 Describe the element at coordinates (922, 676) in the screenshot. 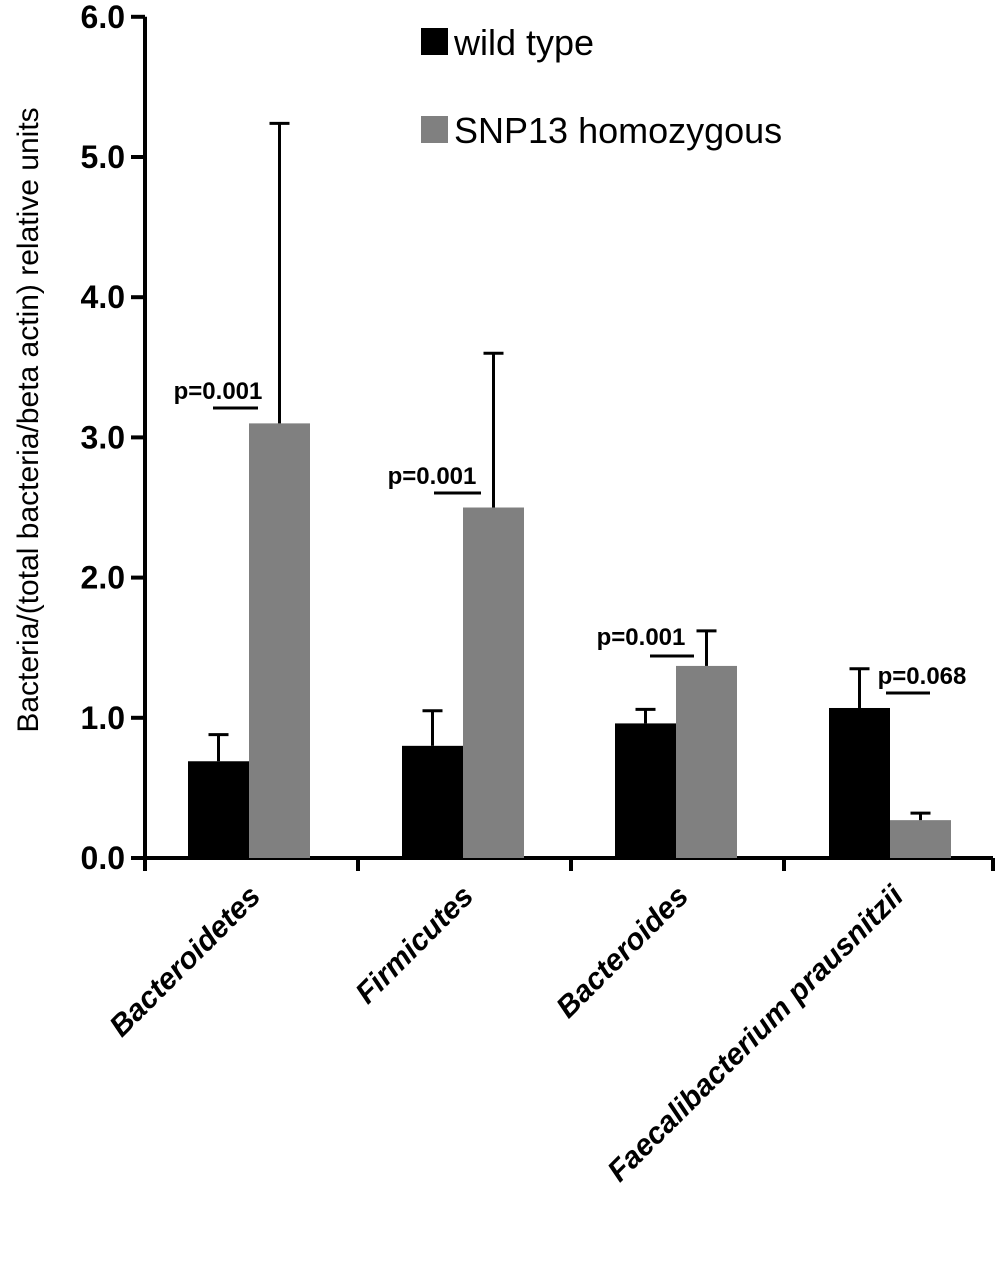

I see `p-value-label: p=0.068` at that location.